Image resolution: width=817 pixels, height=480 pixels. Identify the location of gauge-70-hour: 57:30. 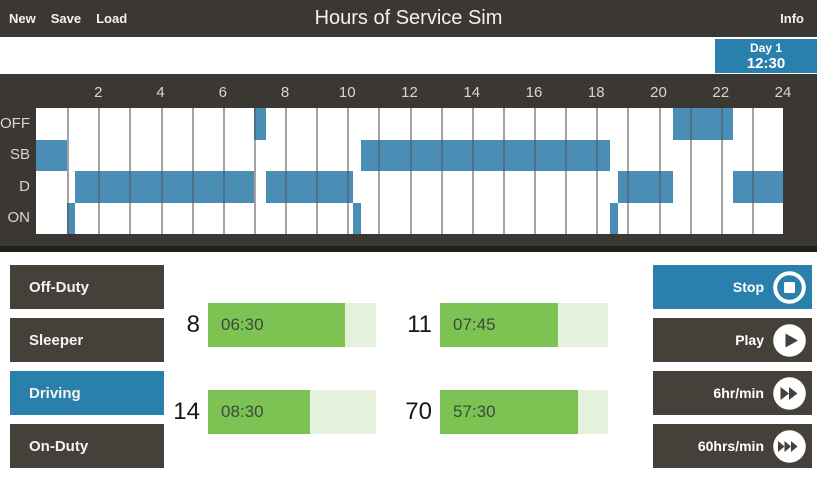
(524, 412).